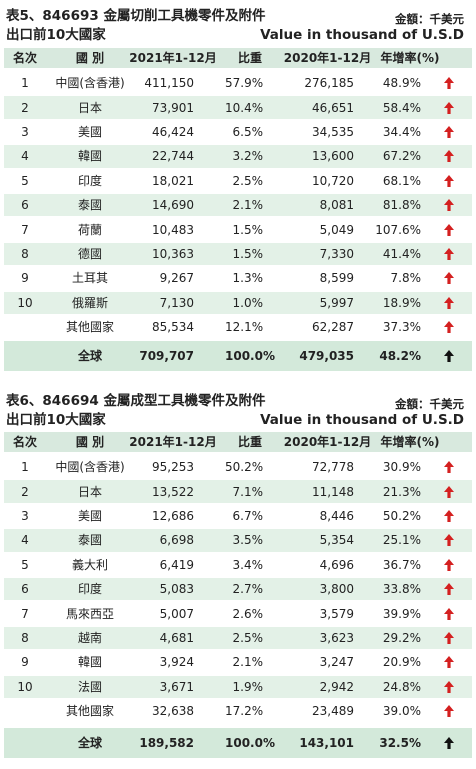 The height and width of the screenshot is (769, 476). Describe the element at coordinates (173, 327) in the screenshot. I see `cell: 85,534` at that location.